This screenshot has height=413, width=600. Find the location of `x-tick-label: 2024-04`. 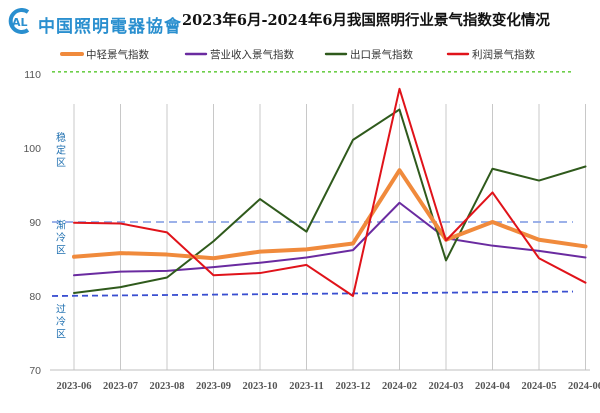

x-tick-label: 2024-04 is located at coordinates (493, 386).